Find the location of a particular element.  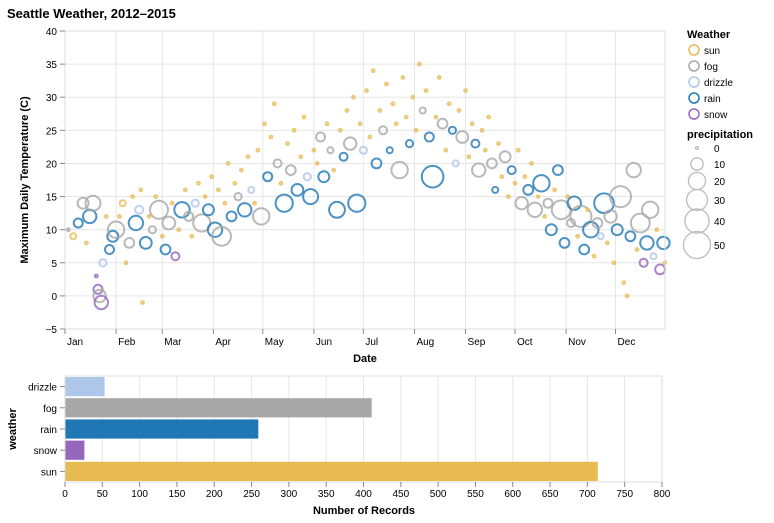

y-tick-label: 5 is located at coordinates (54, 264).